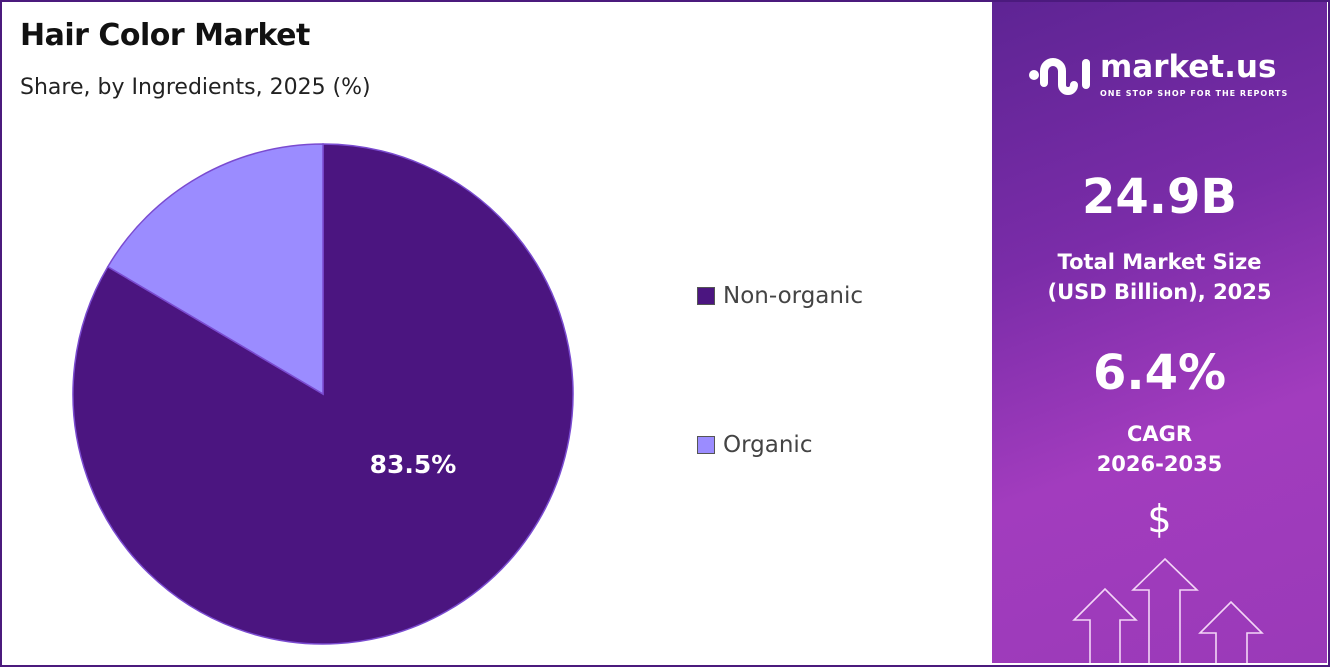 The height and width of the screenshot is (667, 1330). What do you see at coordinates (768, 445) in the screenshot?
I see `legend-label: Organic` at bounding box center [768, 445].